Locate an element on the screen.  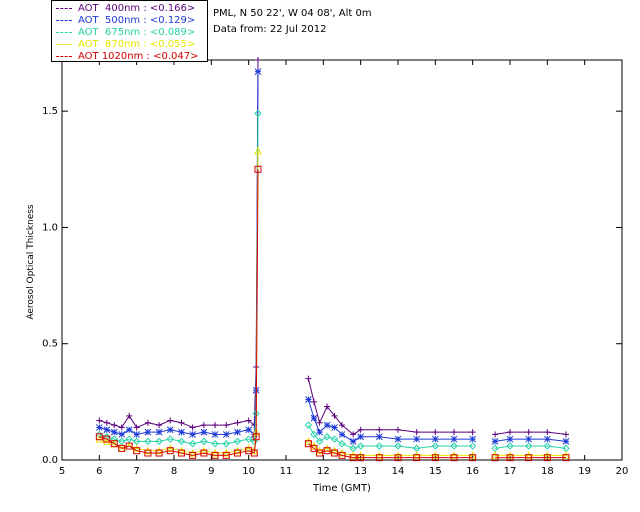
legend-label: AOT 400nm : <0.166> is located at coordinates (137, 8).